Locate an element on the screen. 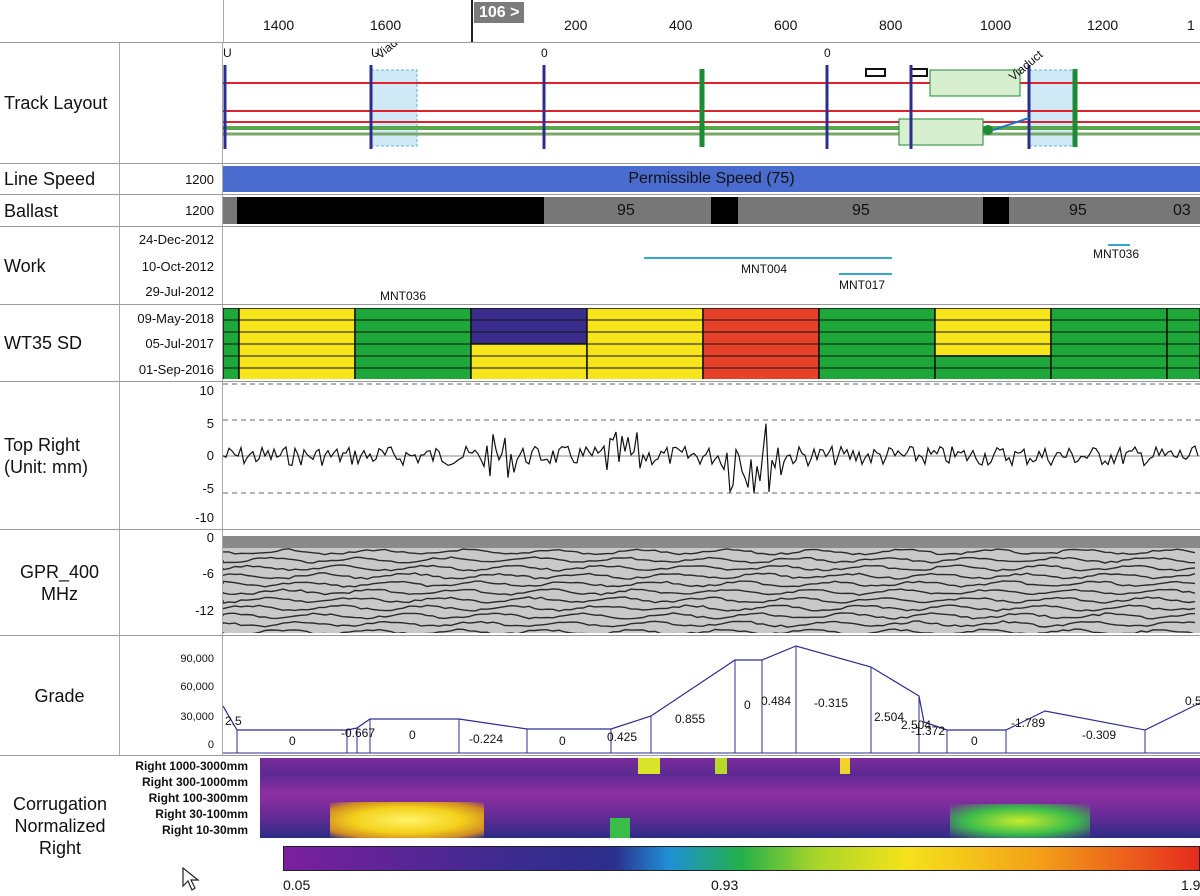 Image resolution: width=1200 pixels, height=896 pixels. line-speed-plot: Permissible Speed (75) is located at coordinates (711, 179).